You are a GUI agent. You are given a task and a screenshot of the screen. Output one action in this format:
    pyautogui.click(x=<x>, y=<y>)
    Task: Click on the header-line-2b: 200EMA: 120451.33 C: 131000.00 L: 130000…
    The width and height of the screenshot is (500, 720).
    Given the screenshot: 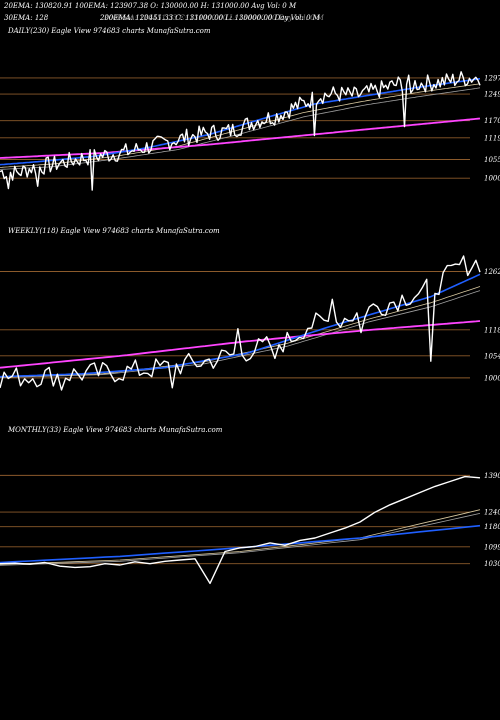 What is the action you would take?
    pyautogui.click(x=210, y=18)
    